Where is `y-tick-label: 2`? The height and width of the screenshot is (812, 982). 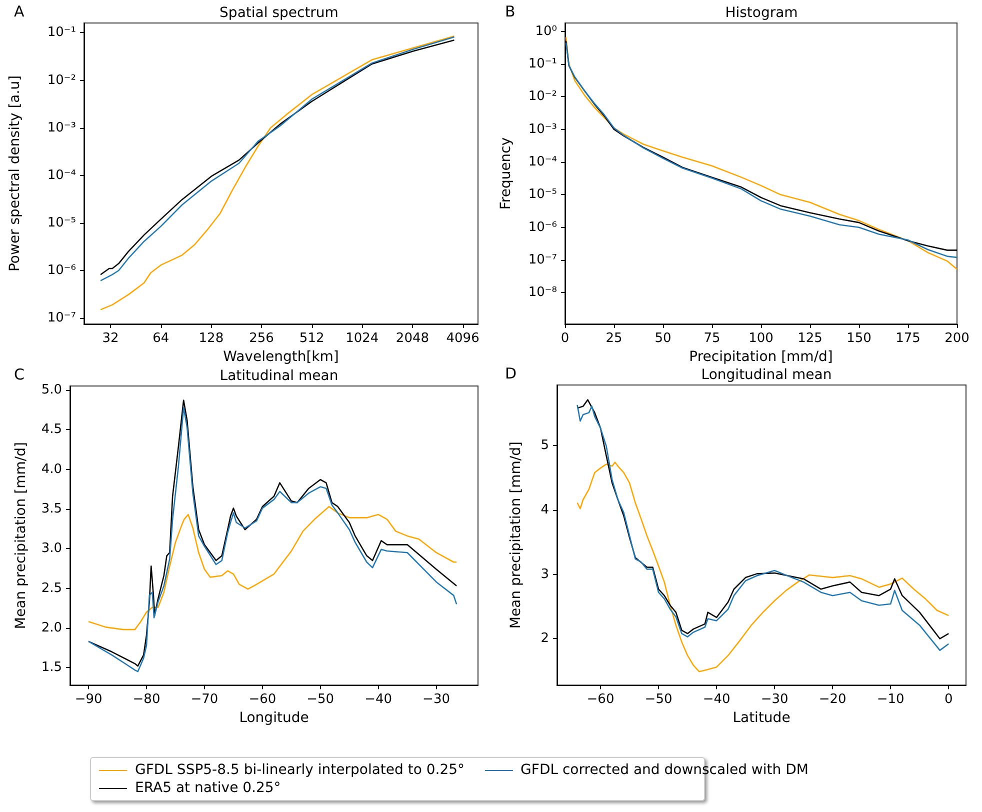
y-tick-label: 2 is located at coordinates (544, 638).